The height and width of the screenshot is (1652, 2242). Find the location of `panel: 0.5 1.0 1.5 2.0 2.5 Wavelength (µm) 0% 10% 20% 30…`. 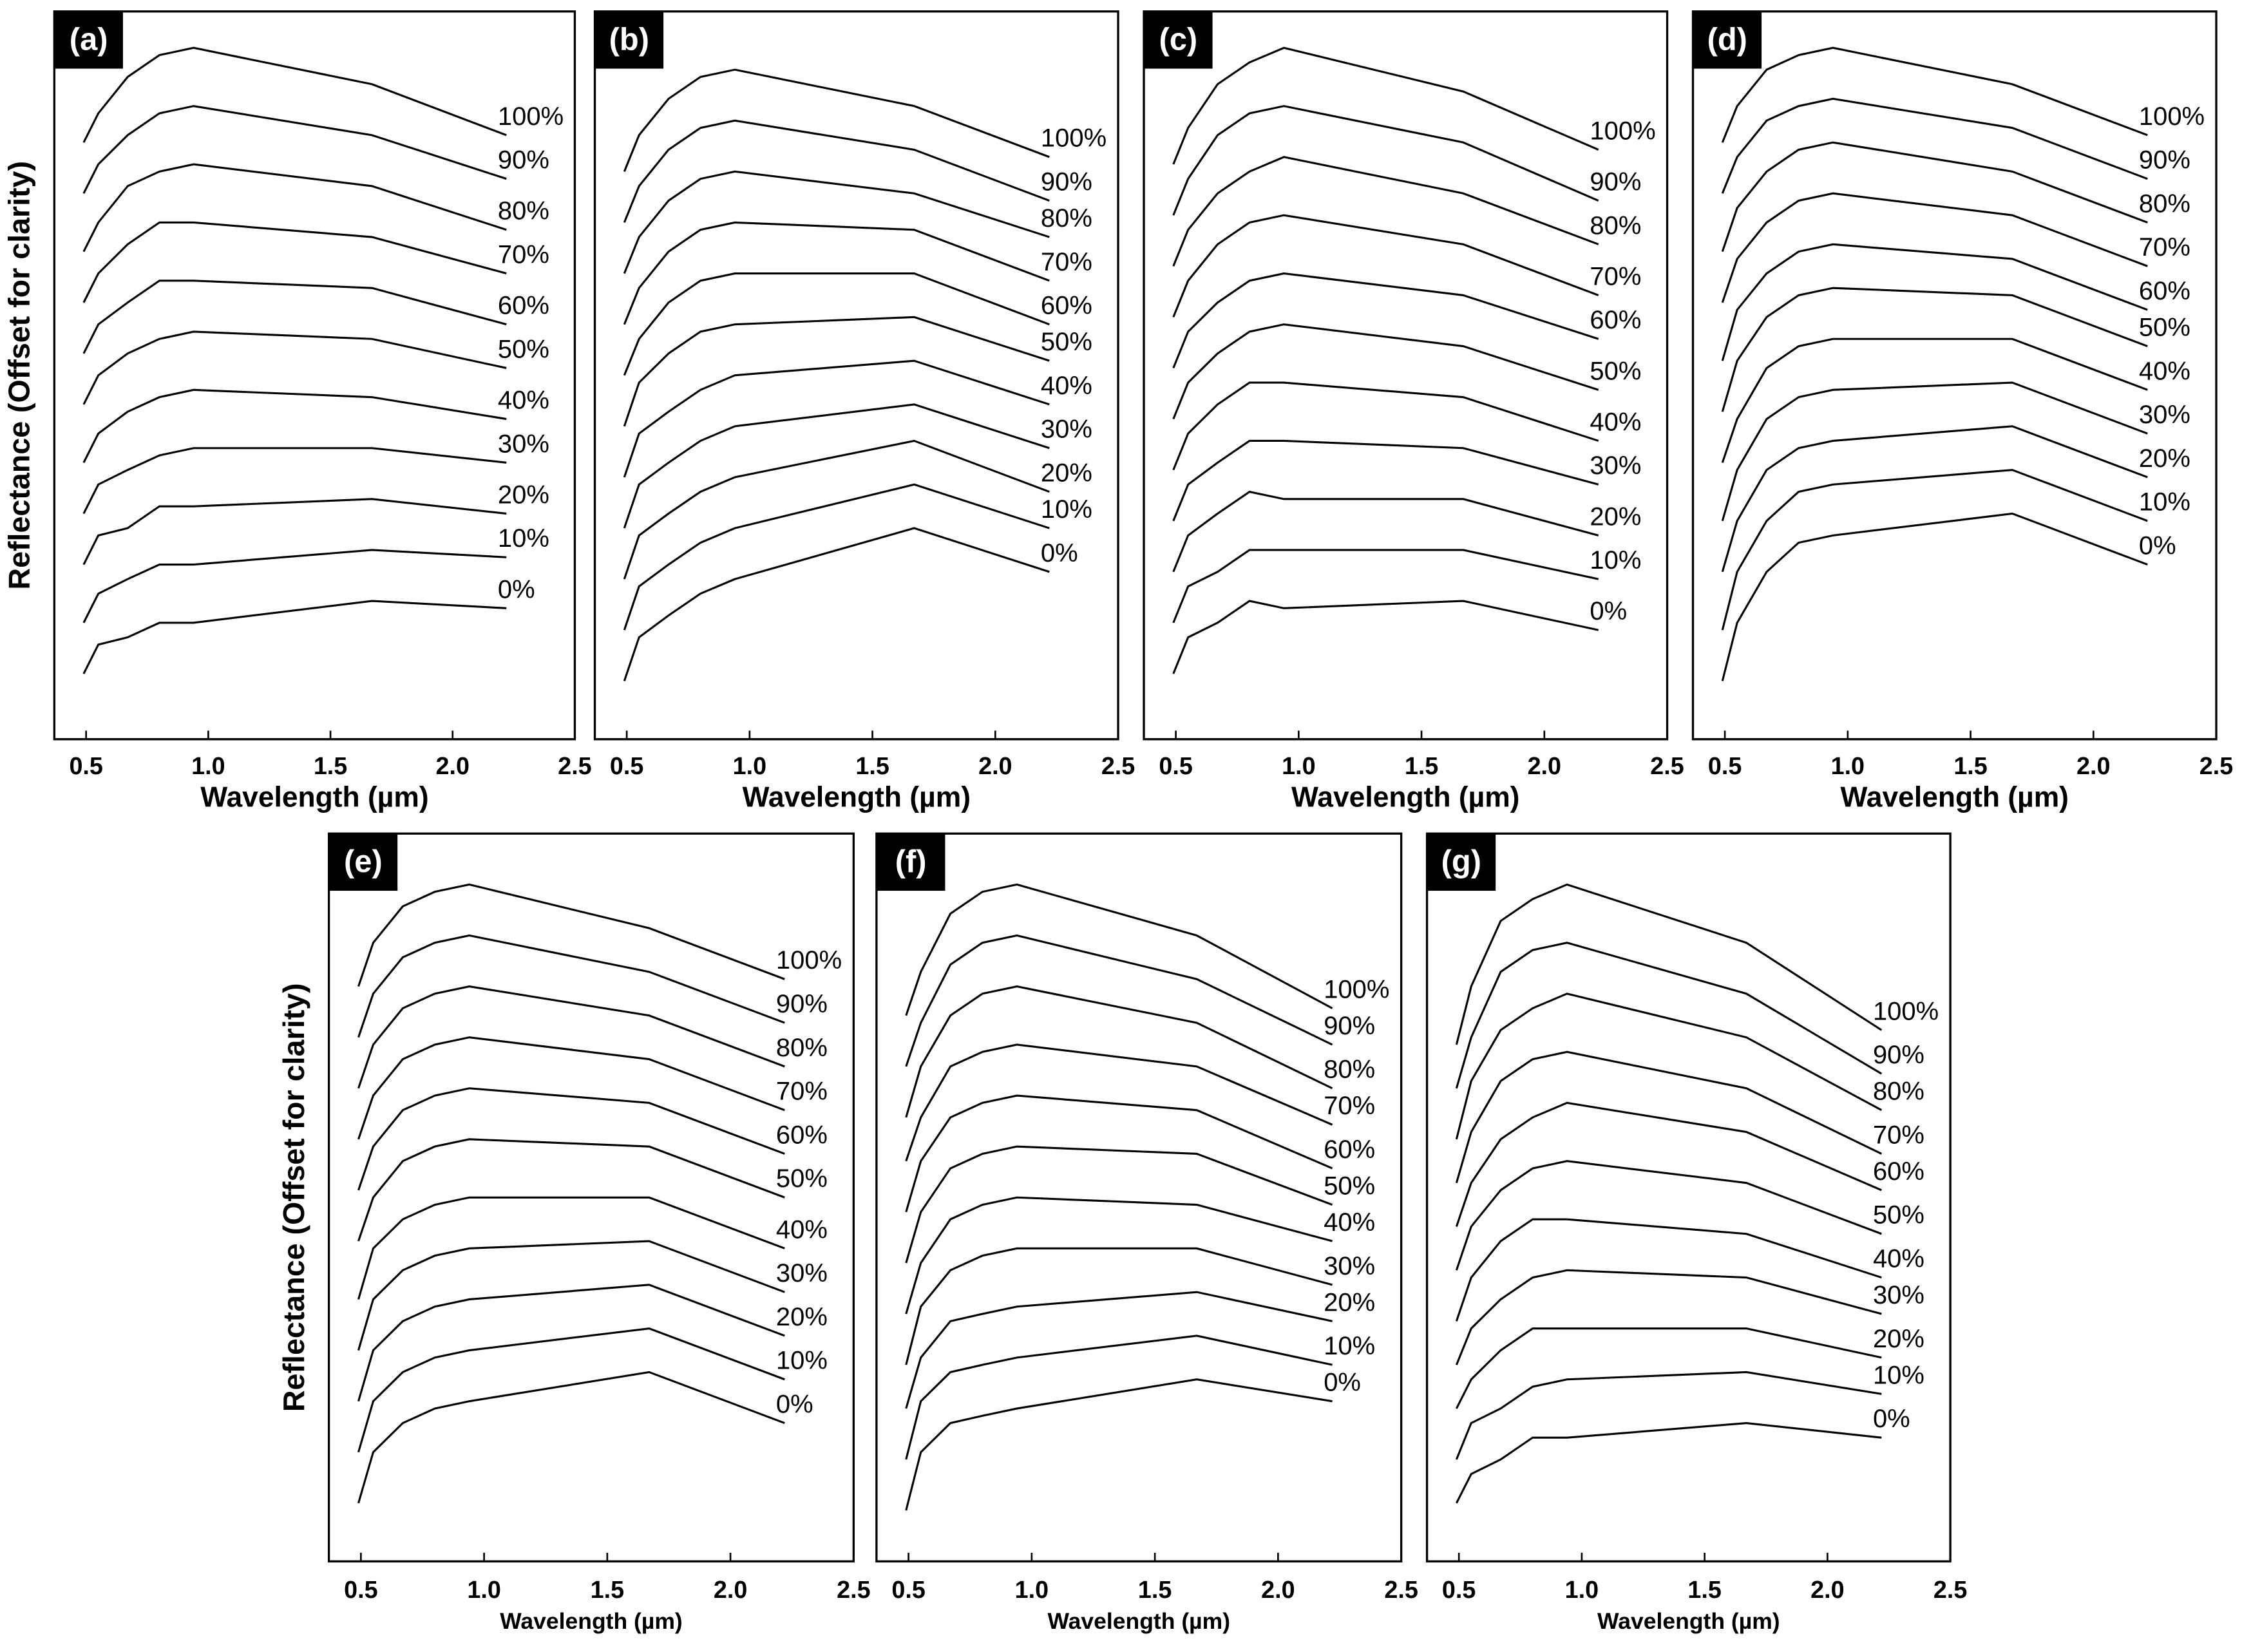

panel: 0.5 1.0 1.5 2.0 2.5 Wavelength (µm) 0% 10% 20% 30… is located at coordinates (1146, 1233).